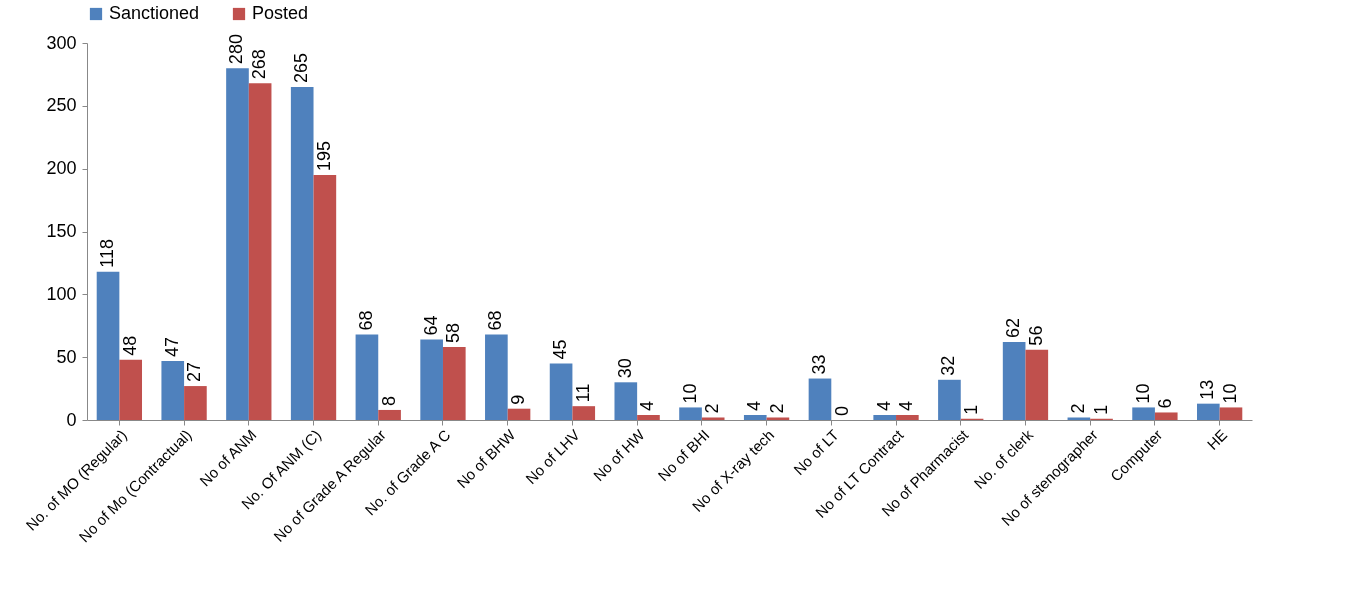  Describe the element at coordinates (430, 325) in the screenshot. I see `data-label: 64` at that location.